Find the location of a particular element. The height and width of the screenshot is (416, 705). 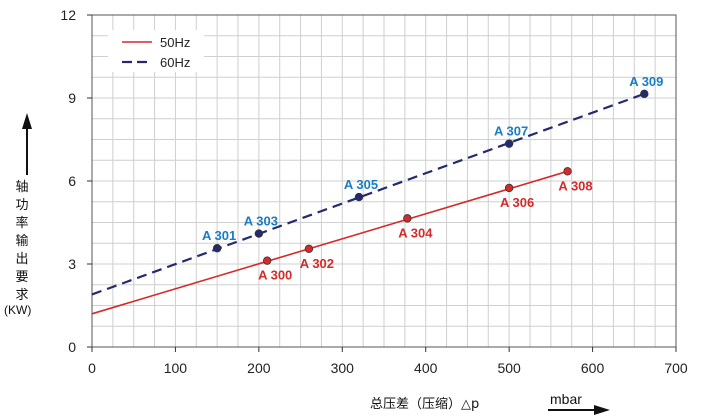

y-axis-label-char: 率 is located at coordinates (22, 223).